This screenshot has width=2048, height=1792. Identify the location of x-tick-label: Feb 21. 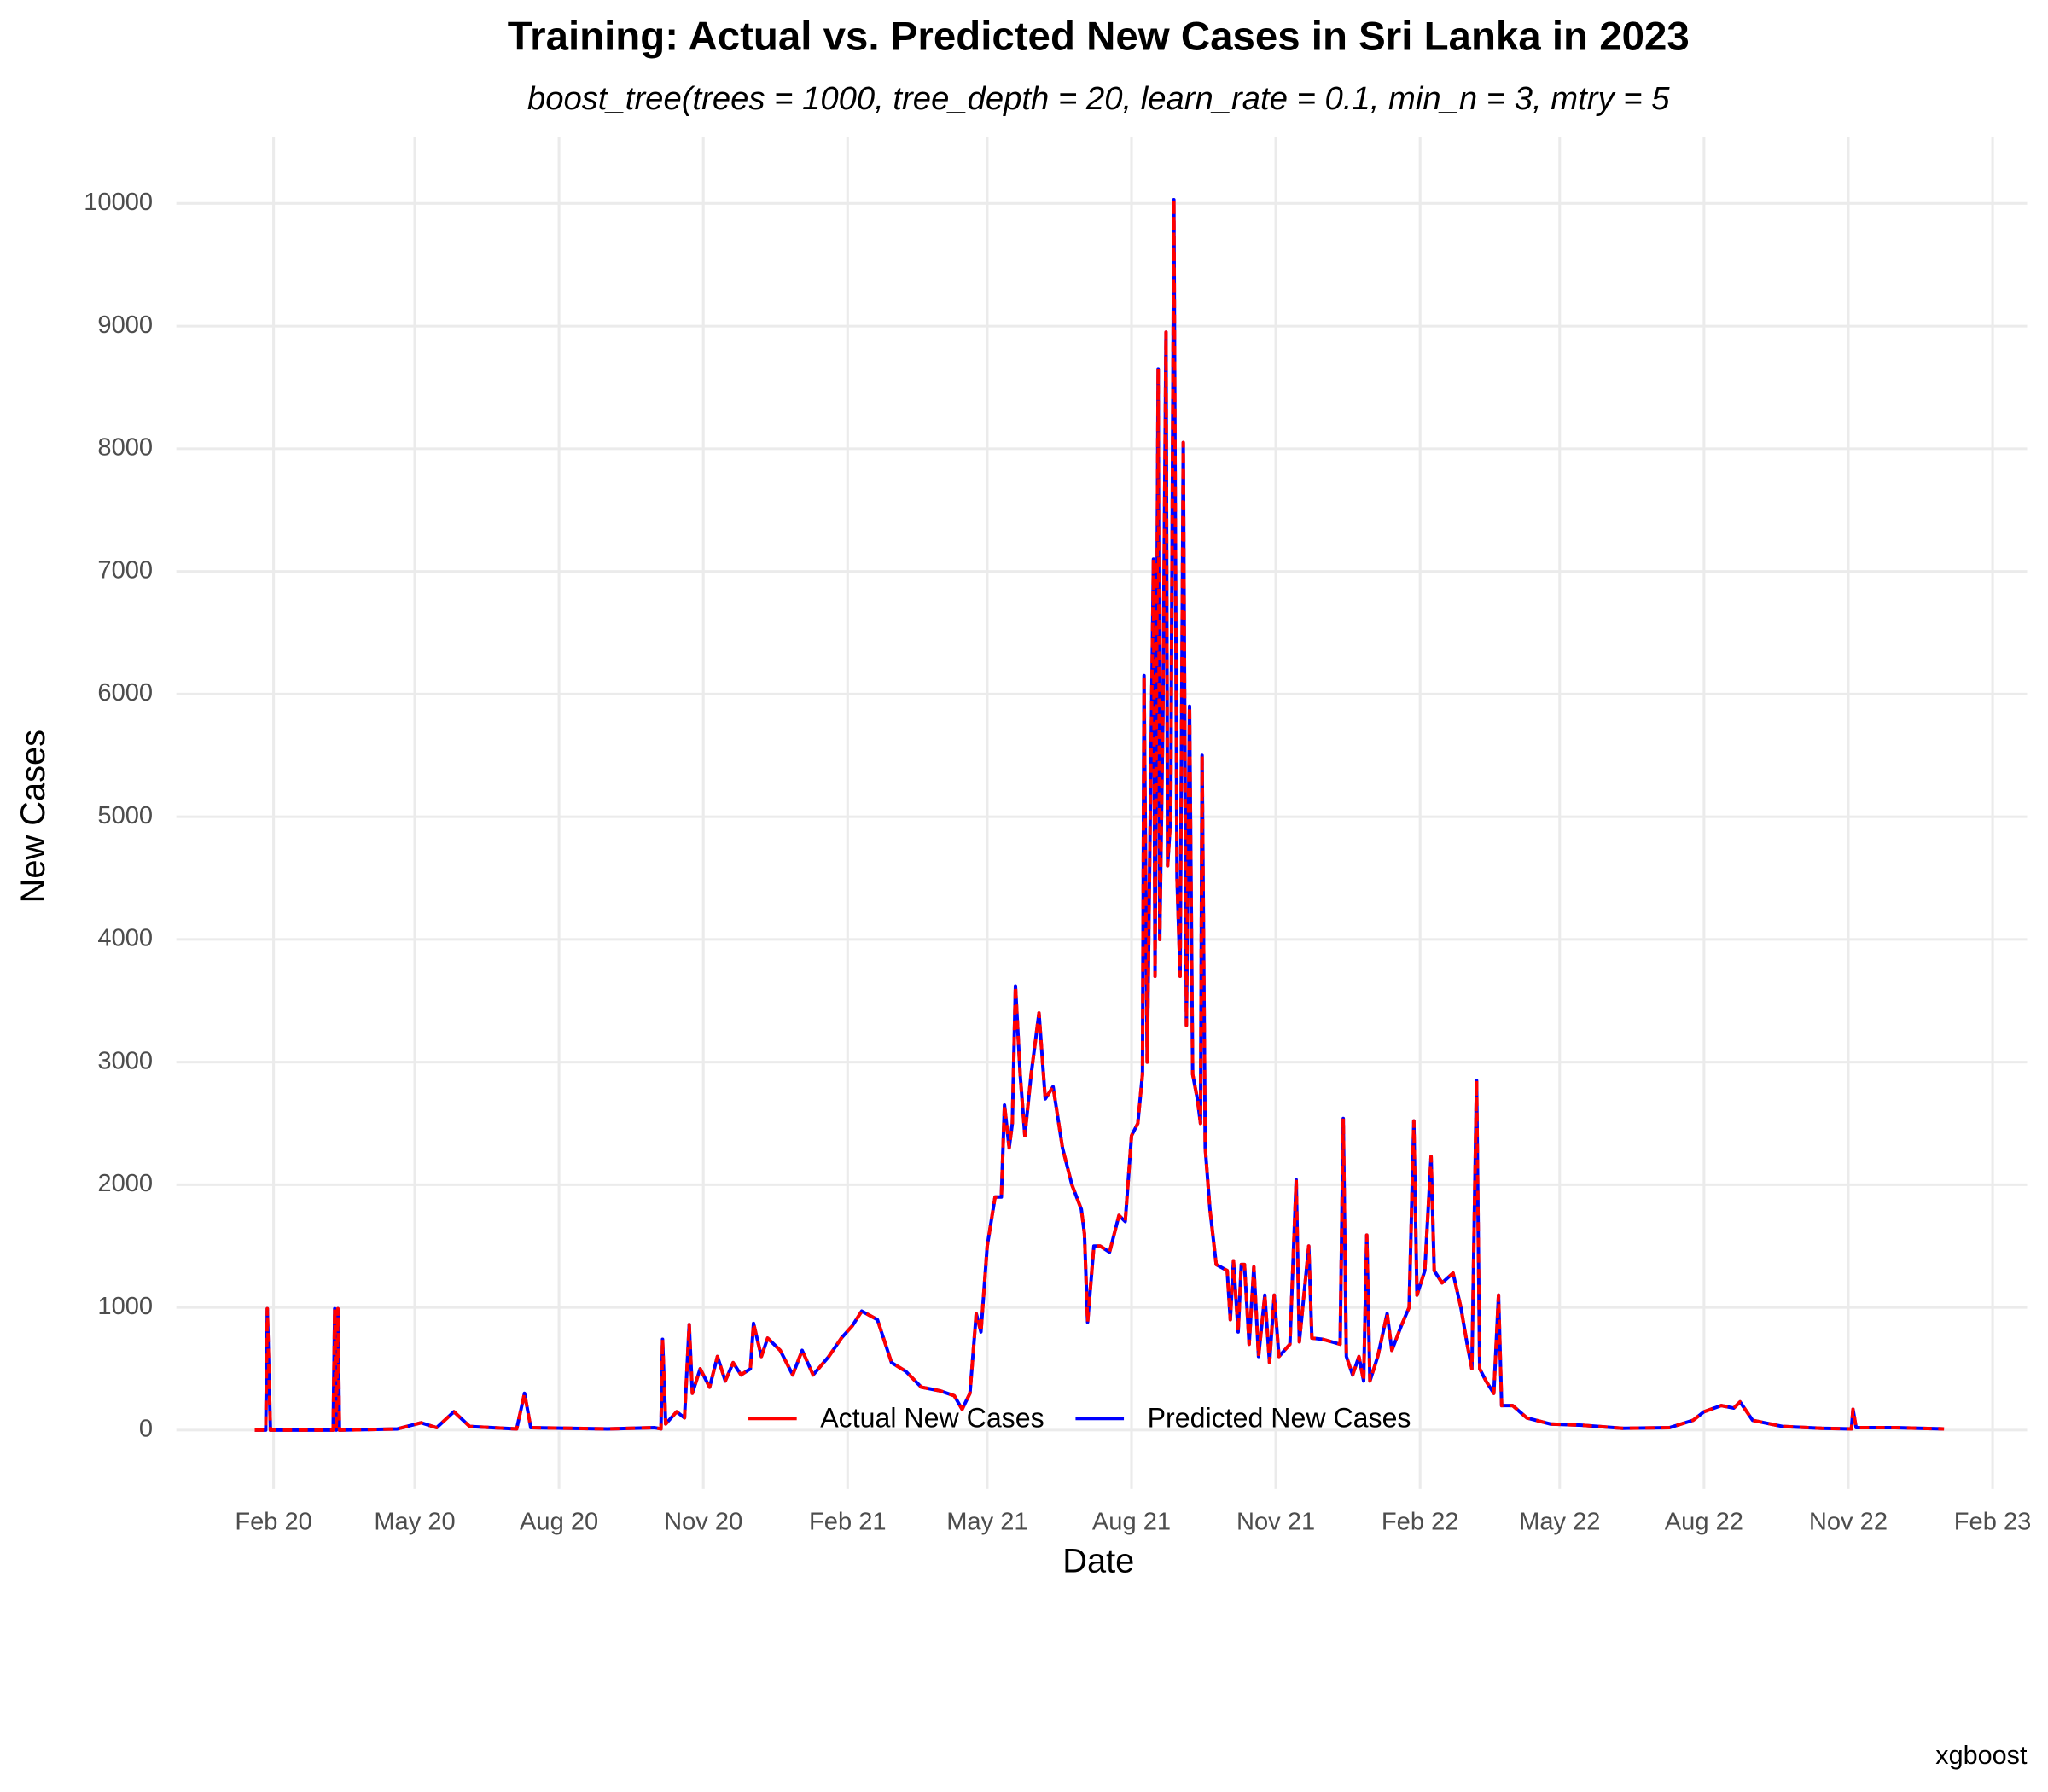
(848, 1521).